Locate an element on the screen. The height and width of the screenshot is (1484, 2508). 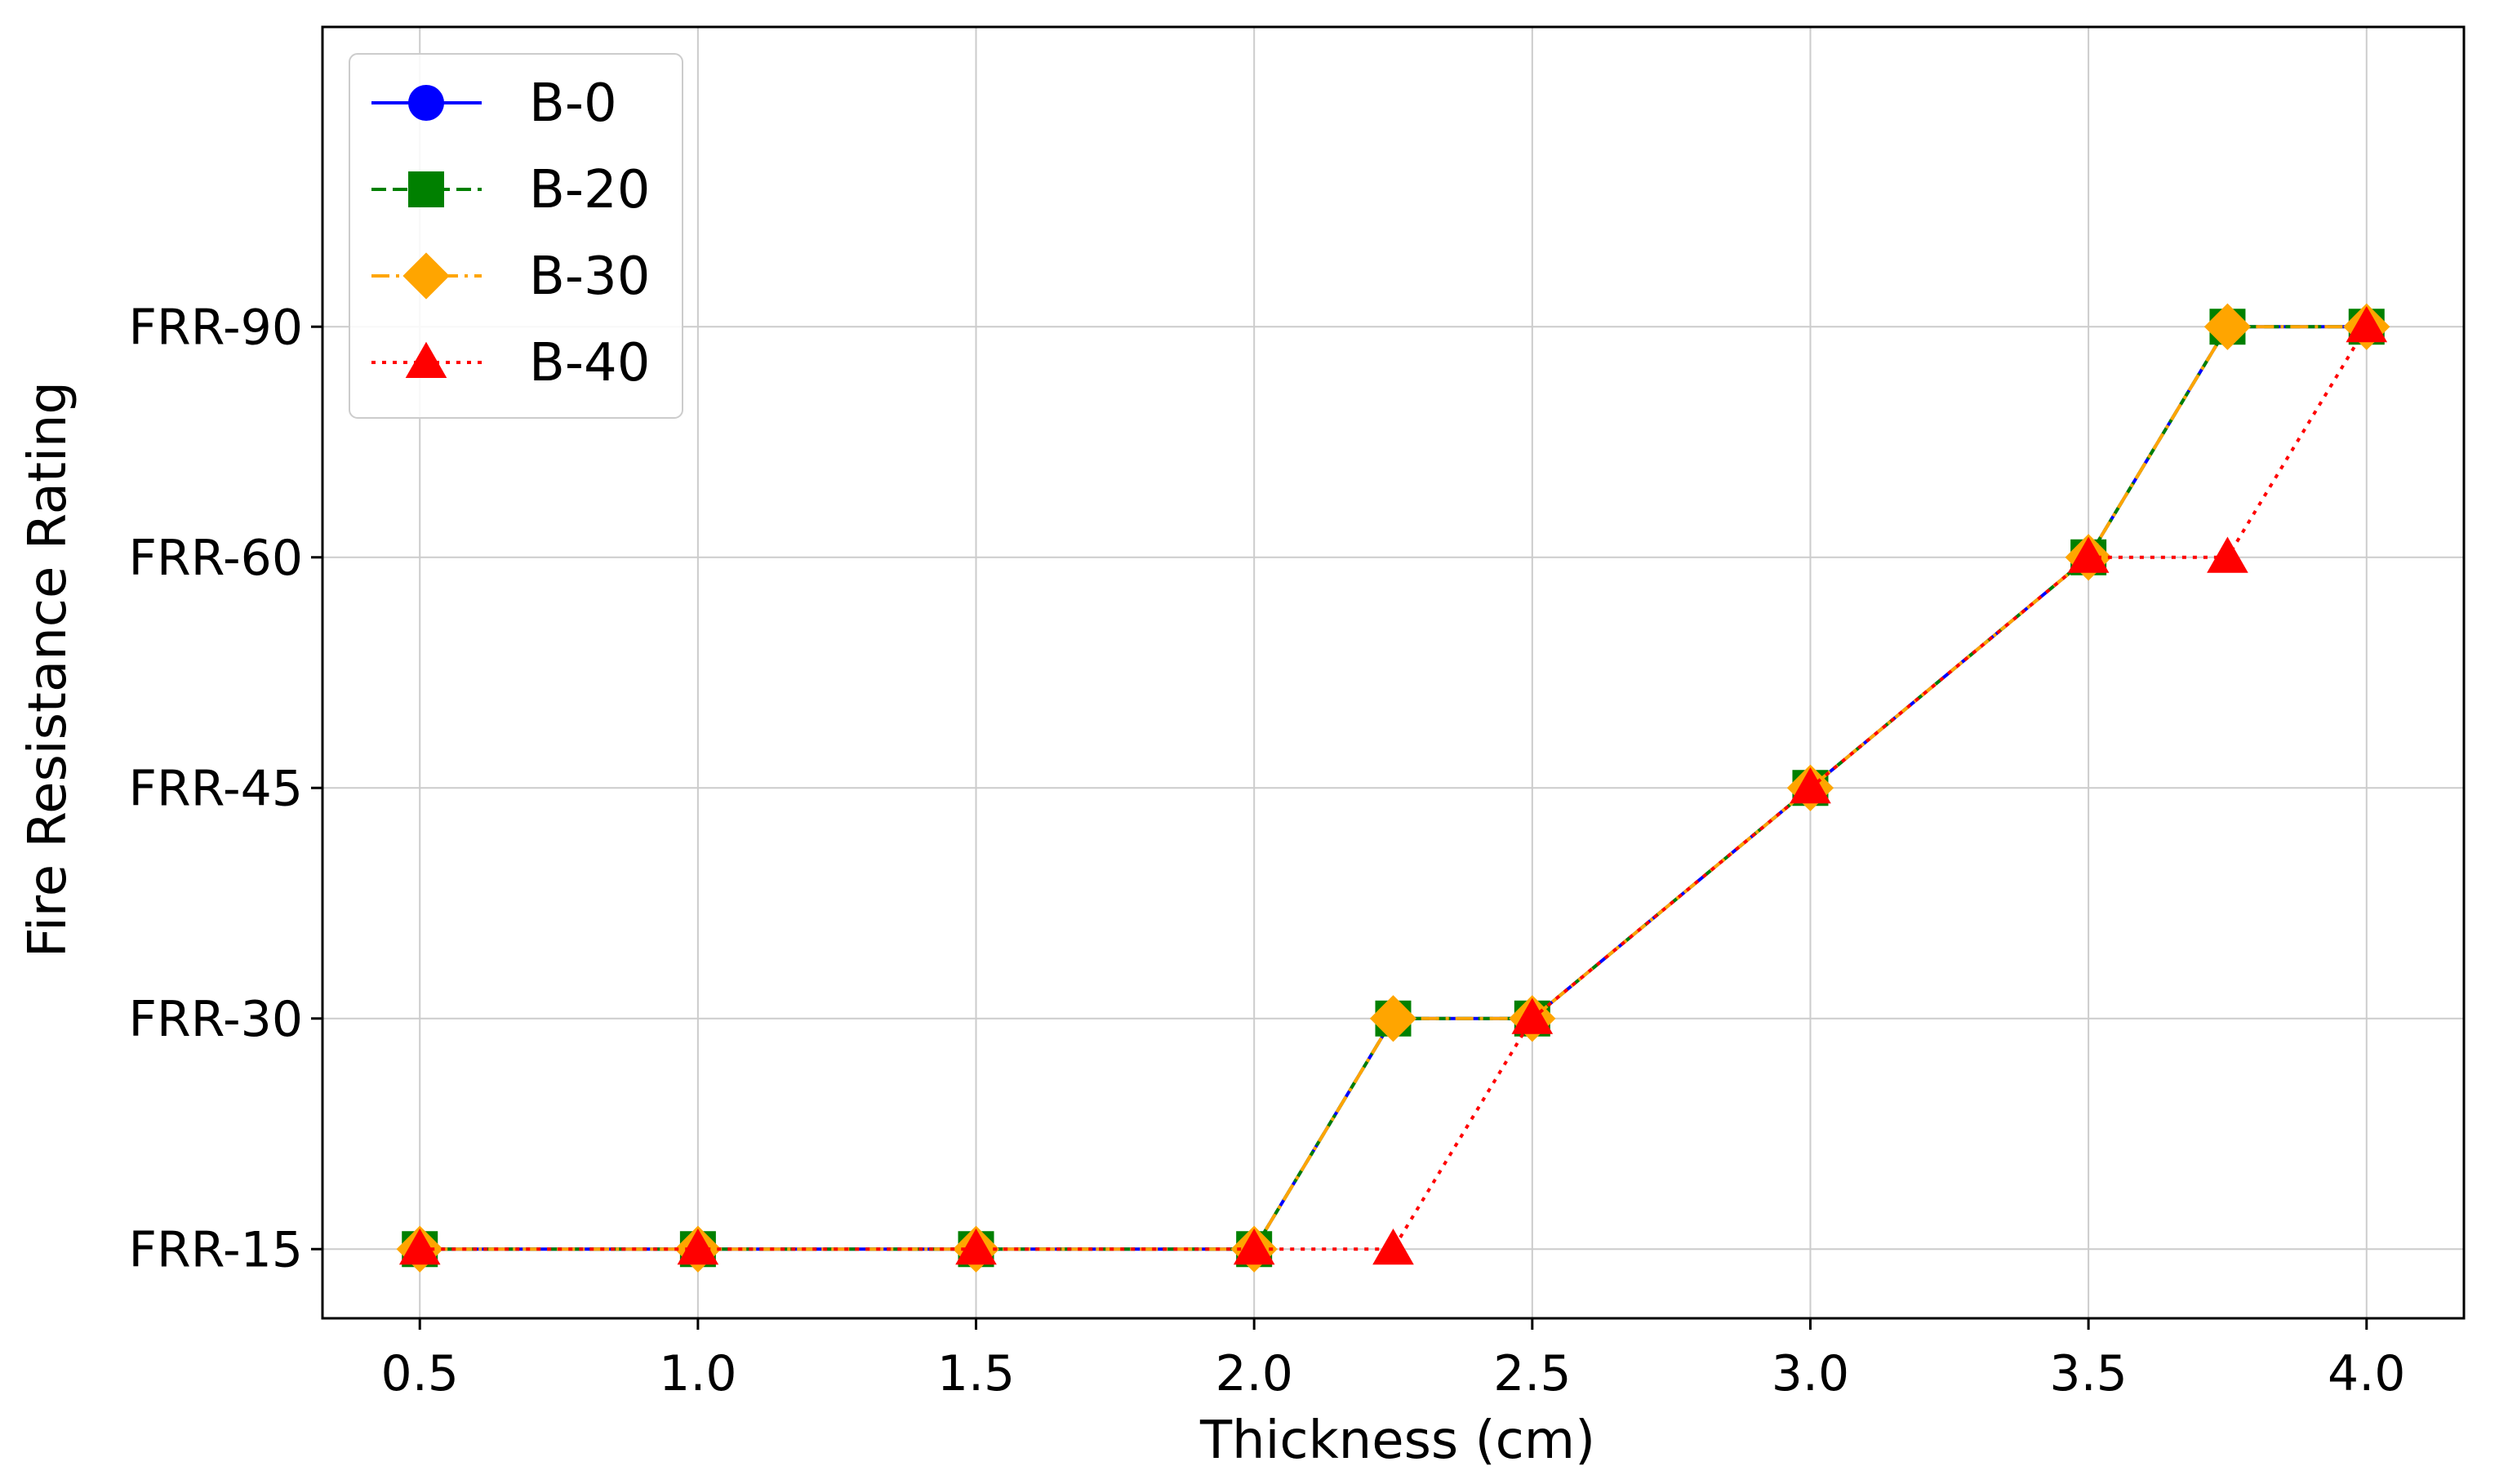
legend-label: B-0 is located at coordinates (573, 103).